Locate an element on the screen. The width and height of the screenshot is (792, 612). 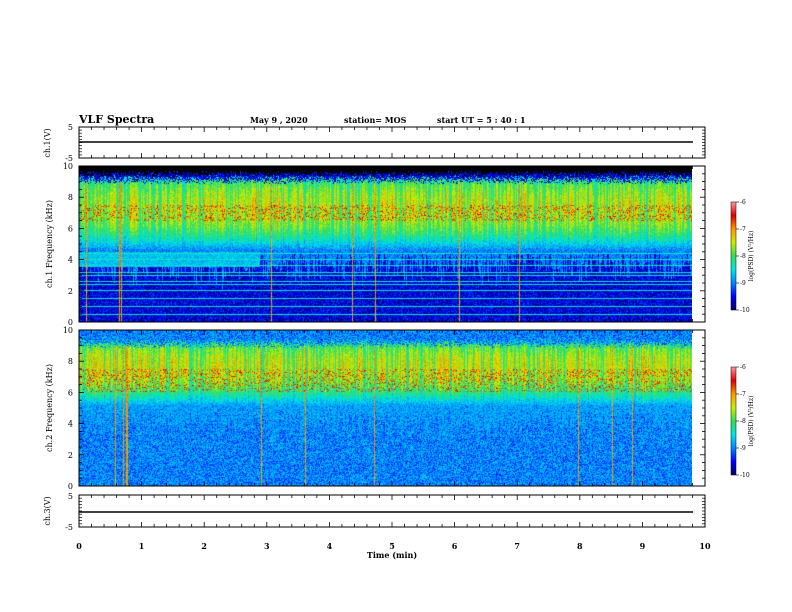
x-tick-label: 4 is located at coordinates (330, 546).